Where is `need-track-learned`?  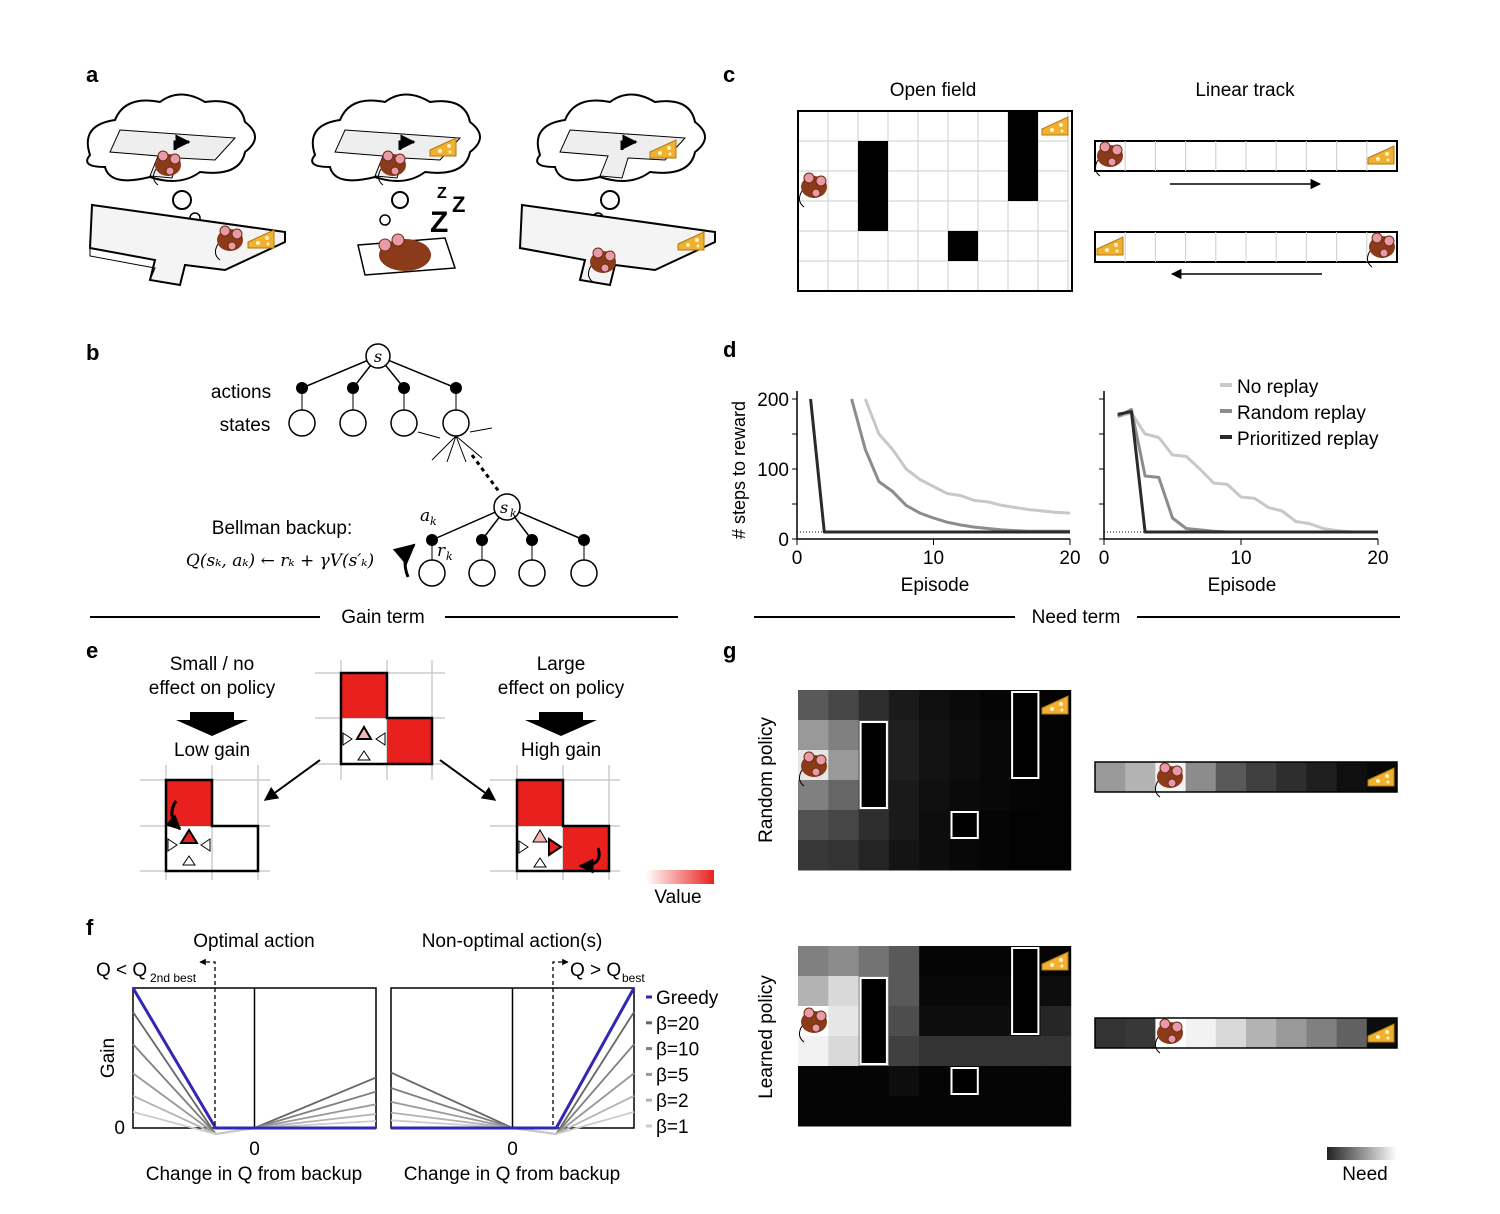 need-track-learned is located at coordinates (1246, 1035).